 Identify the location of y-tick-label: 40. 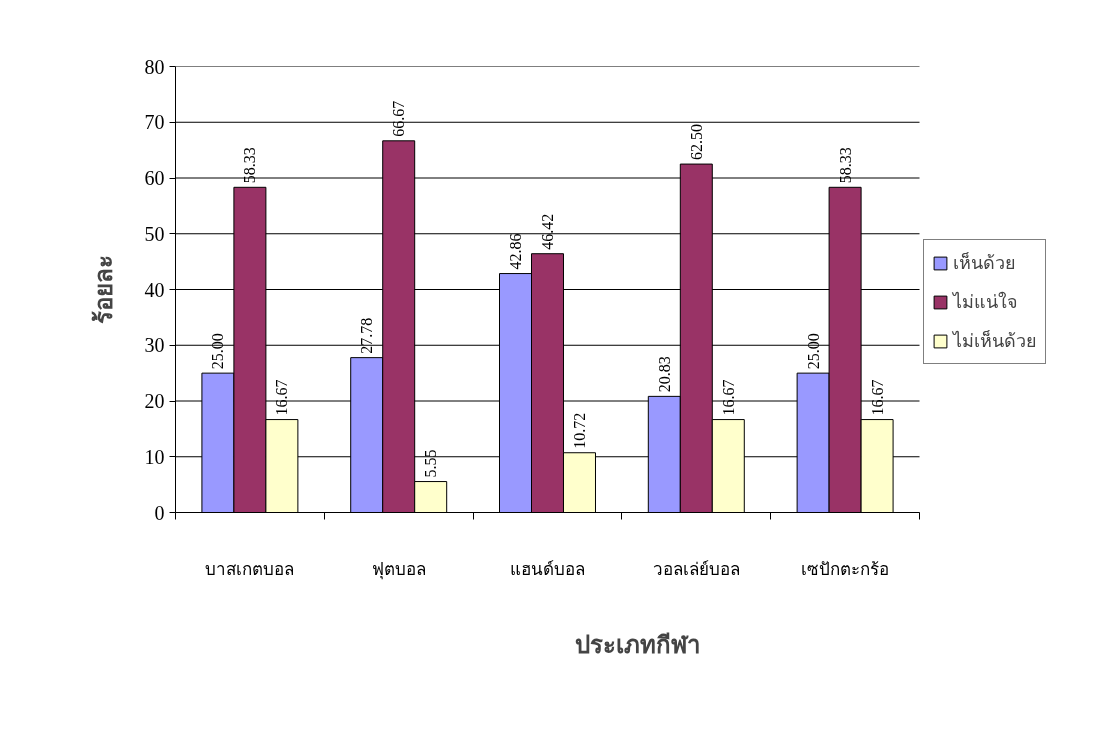
(154, 289).